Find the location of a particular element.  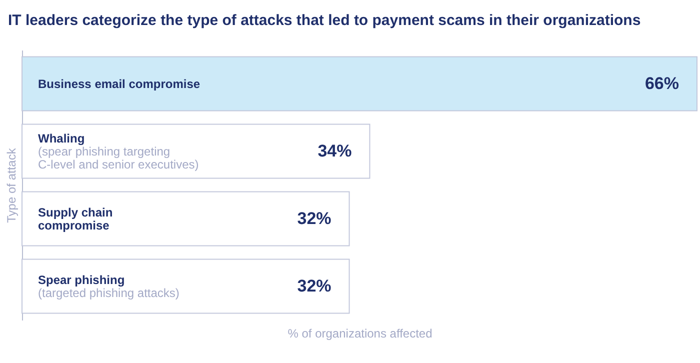

y-tick-label: Spear phishing is located at coordinates (81, 279).